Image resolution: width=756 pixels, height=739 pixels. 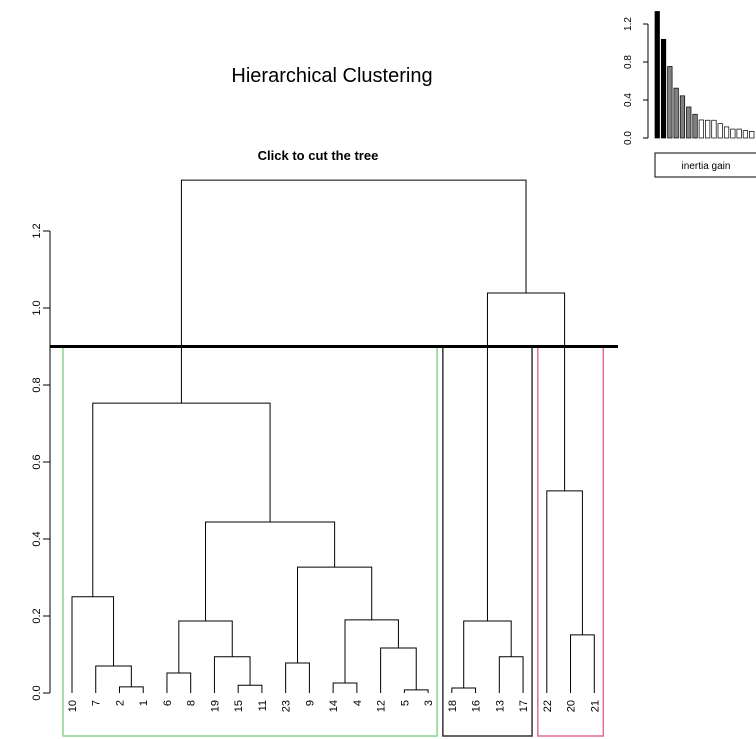 I want to click on leaf-label: 11, so click(x=263, y=705).